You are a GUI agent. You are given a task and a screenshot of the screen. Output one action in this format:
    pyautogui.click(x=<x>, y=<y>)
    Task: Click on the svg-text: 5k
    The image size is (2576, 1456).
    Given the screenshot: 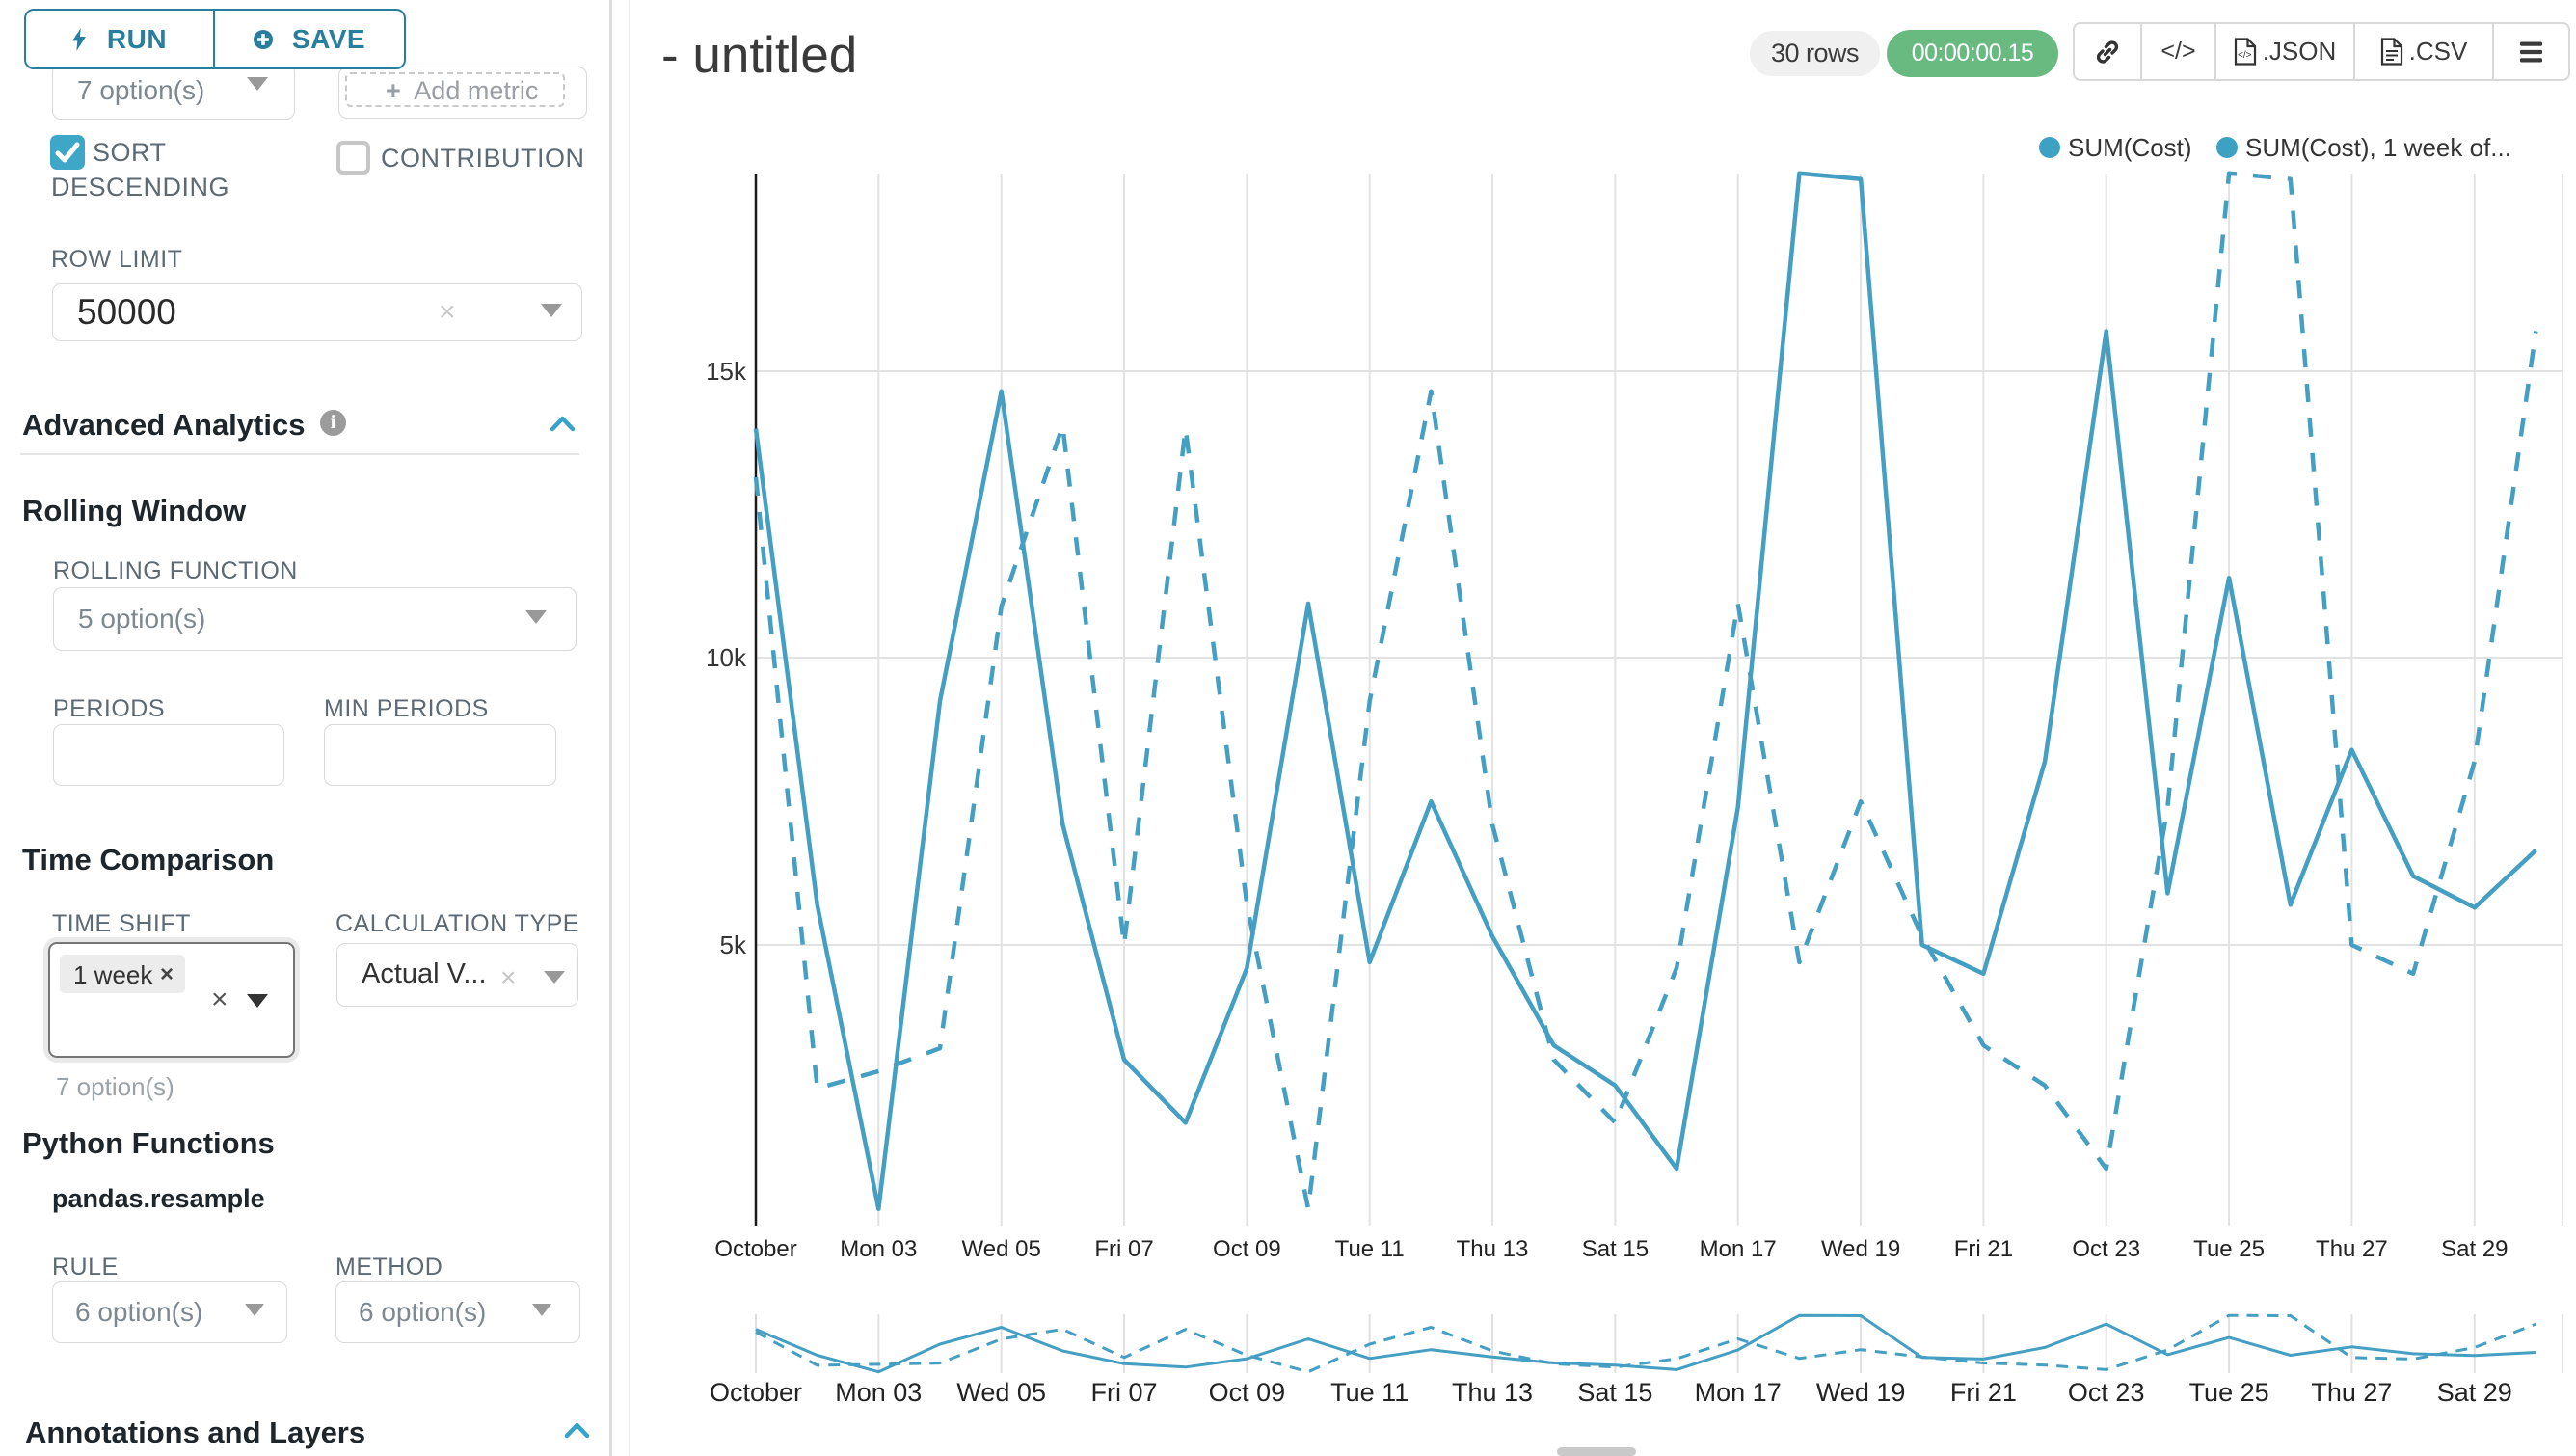 What is the action you would take?
    pyautogui.click(x=734, y=945)
    